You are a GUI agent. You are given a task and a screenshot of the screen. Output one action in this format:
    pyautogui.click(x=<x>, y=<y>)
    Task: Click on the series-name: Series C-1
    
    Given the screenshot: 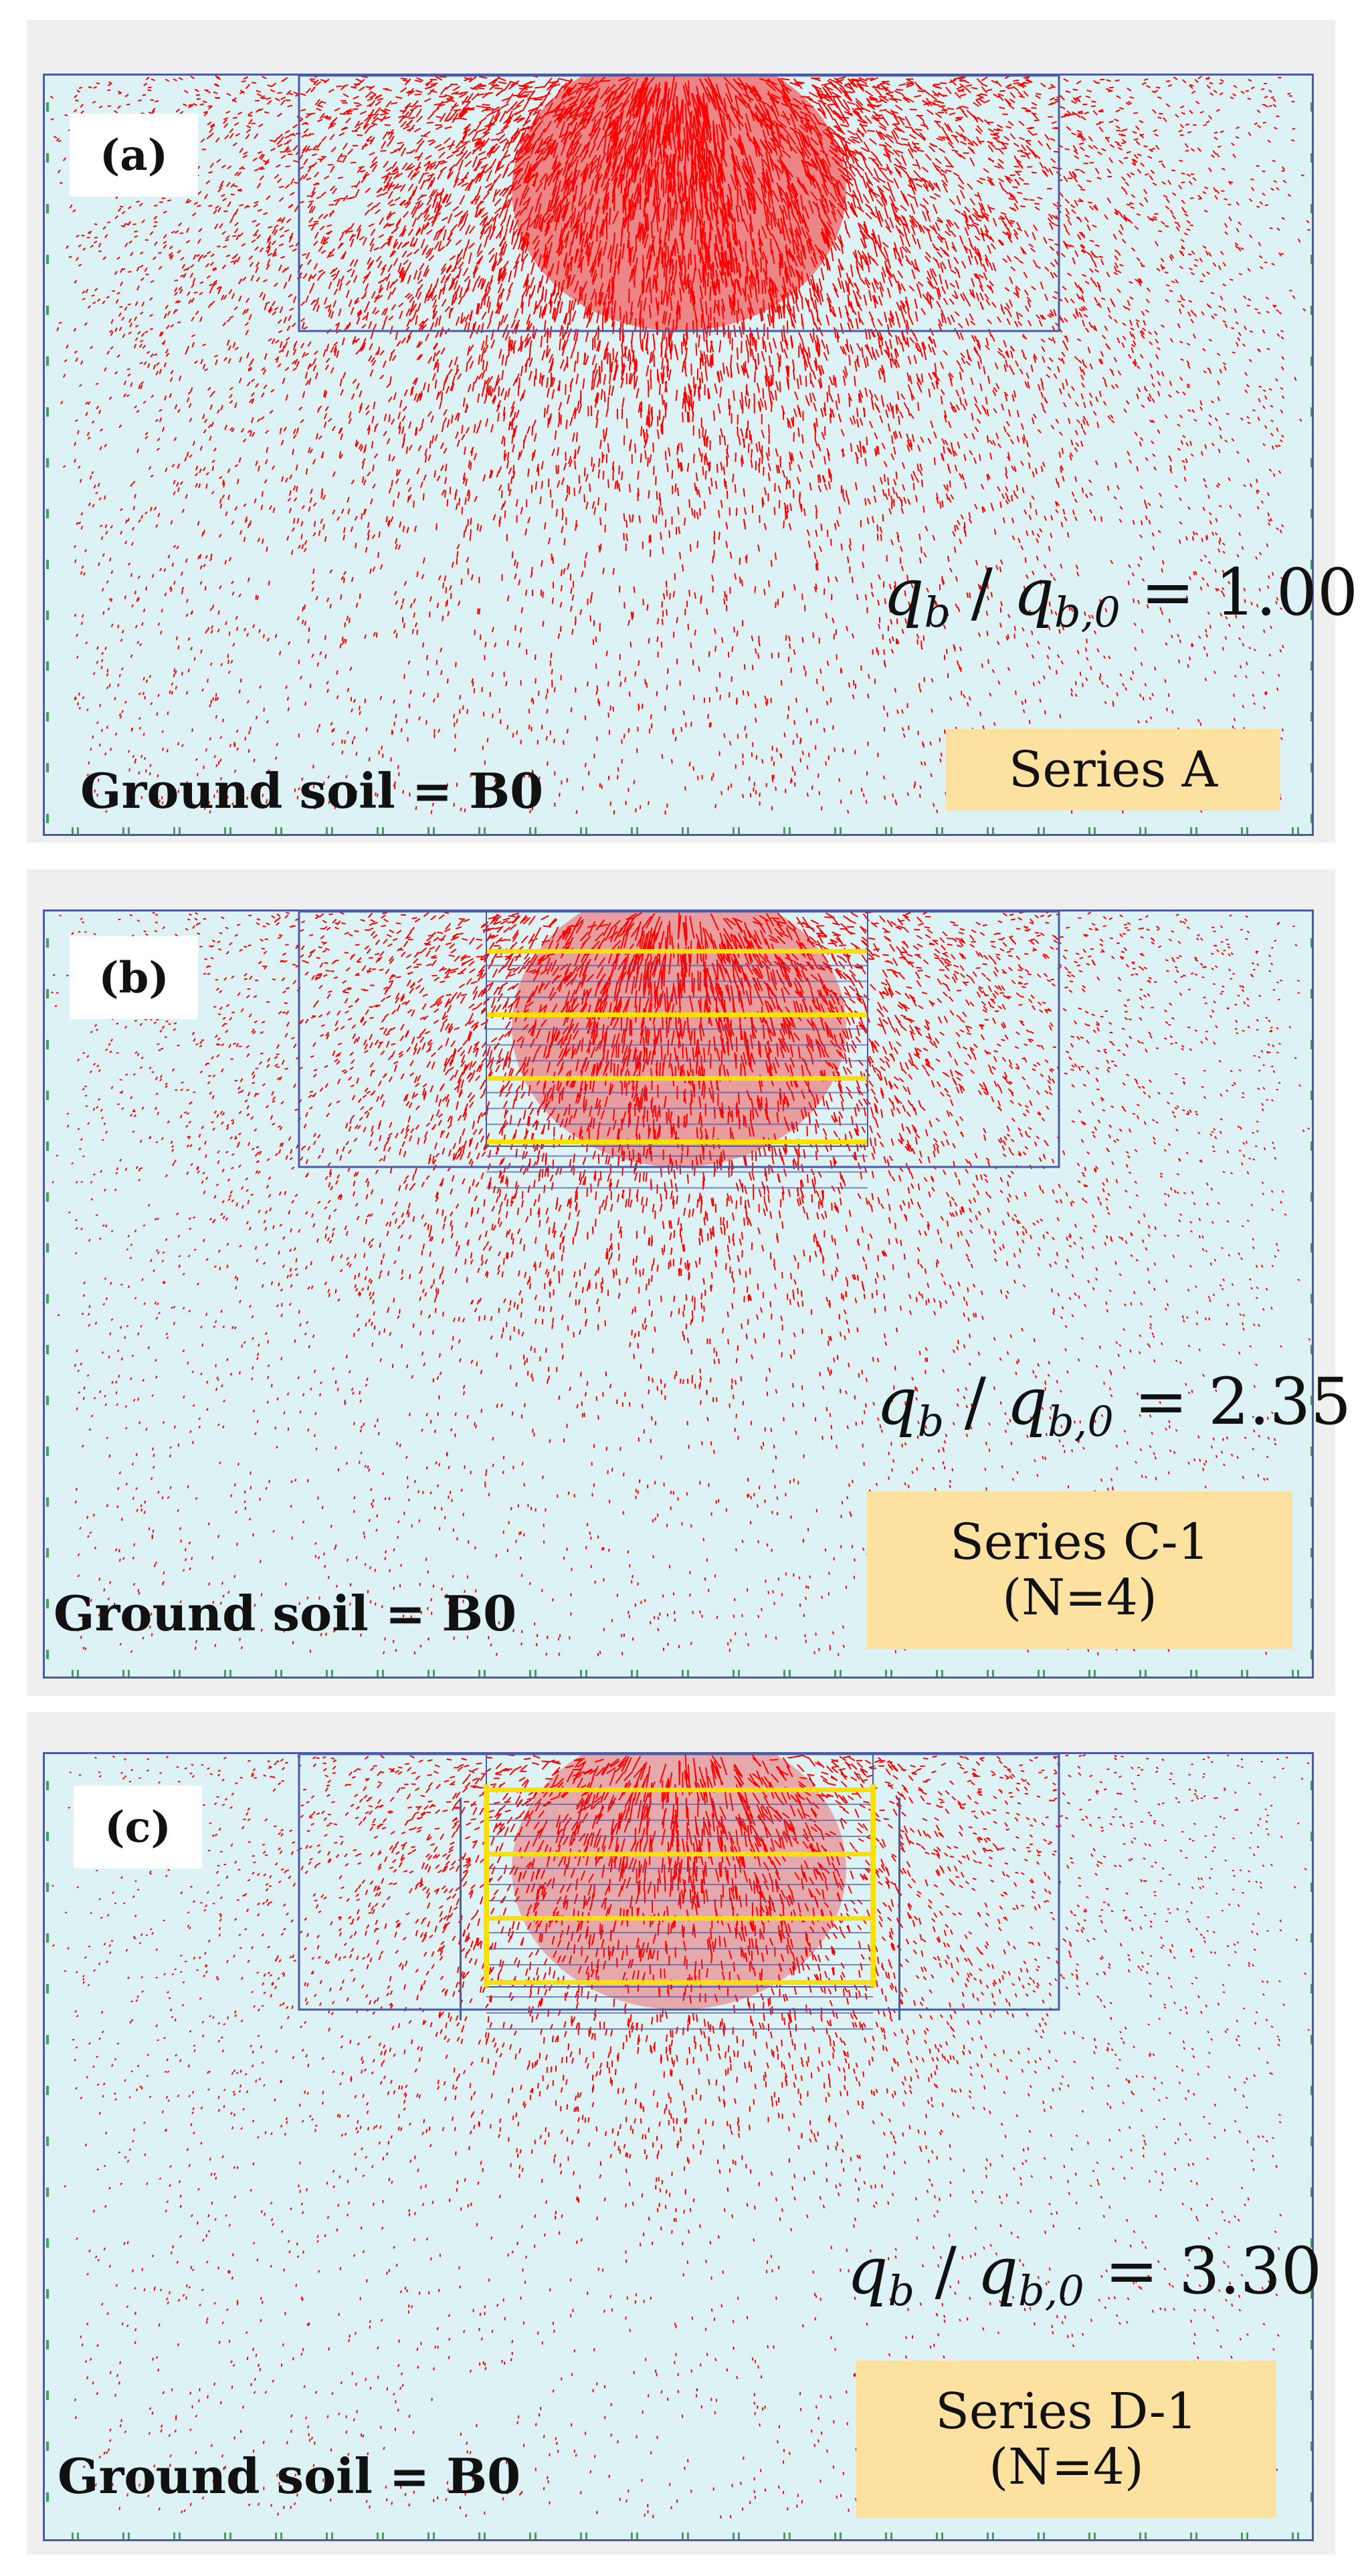 What is the action you would take?
    pyautogui.click(x=1080, y=1543)
    